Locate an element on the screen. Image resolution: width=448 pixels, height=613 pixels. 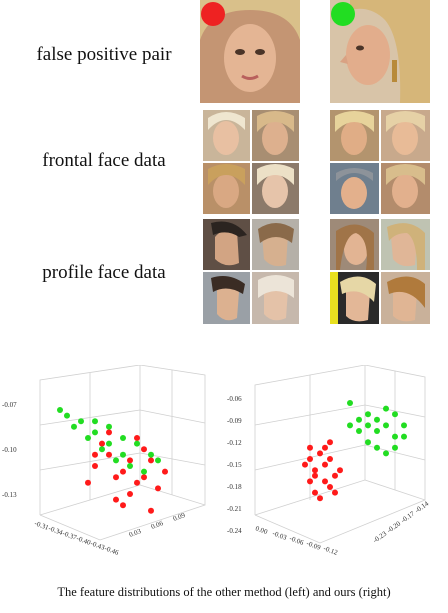
tick-label: -0.46 is located at coordinates (111, 550).